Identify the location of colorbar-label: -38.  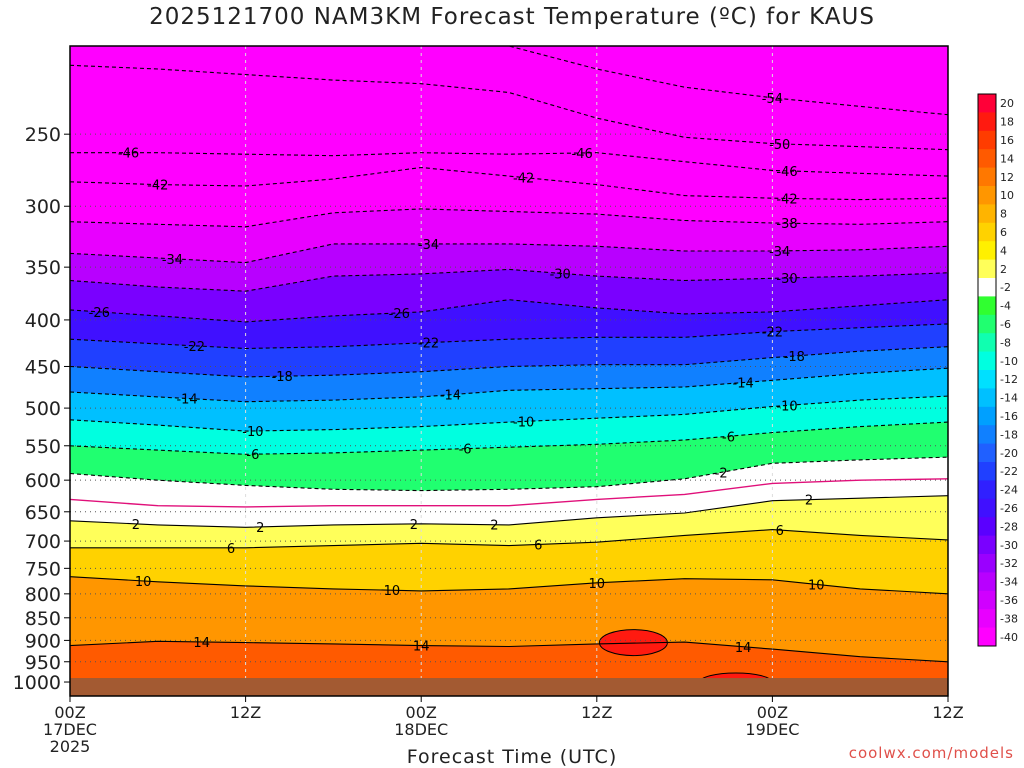
(1009, 618).